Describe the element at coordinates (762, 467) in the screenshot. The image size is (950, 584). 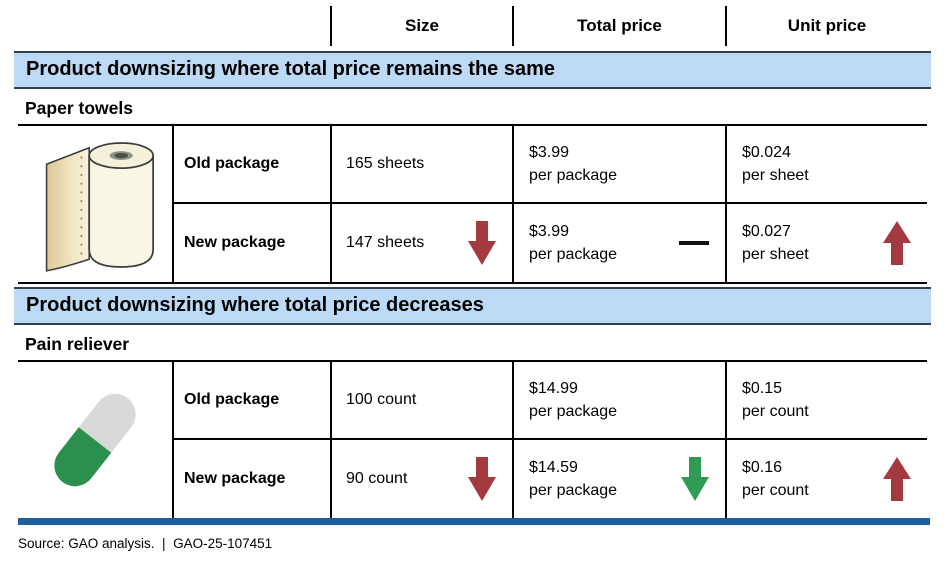
I see `unit-price-value: $0.16` at that location.